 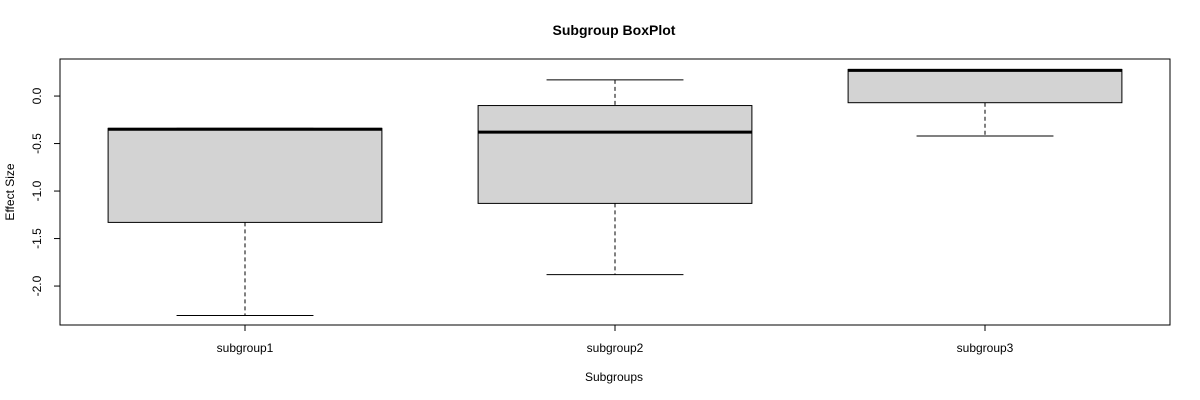 I want to click on box-subgroup2, so click(x=615, y=177).